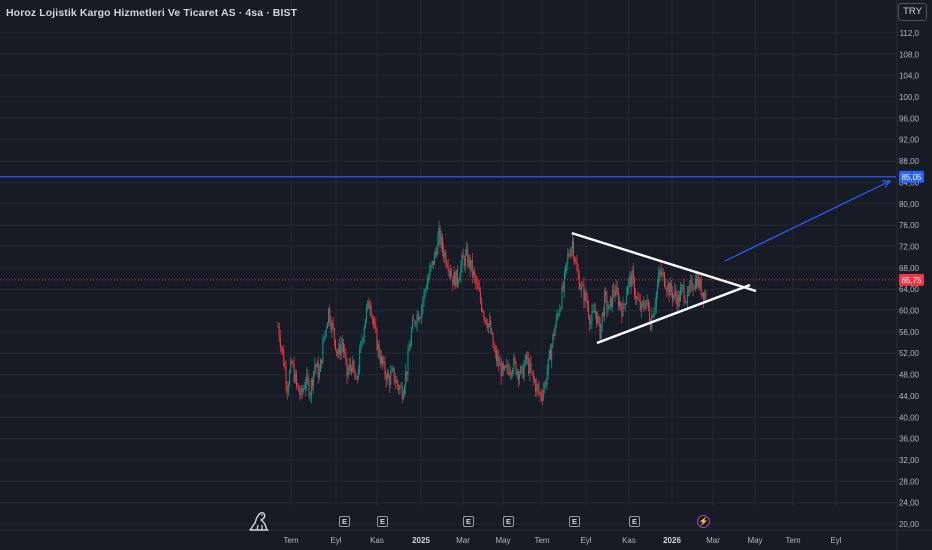 The height and width of the screenshot is (550, 932). What do you see at coordinates (664, 262) in the screenshot?
I see `triangle-upper-trendline` at bounding box center [664, 262].